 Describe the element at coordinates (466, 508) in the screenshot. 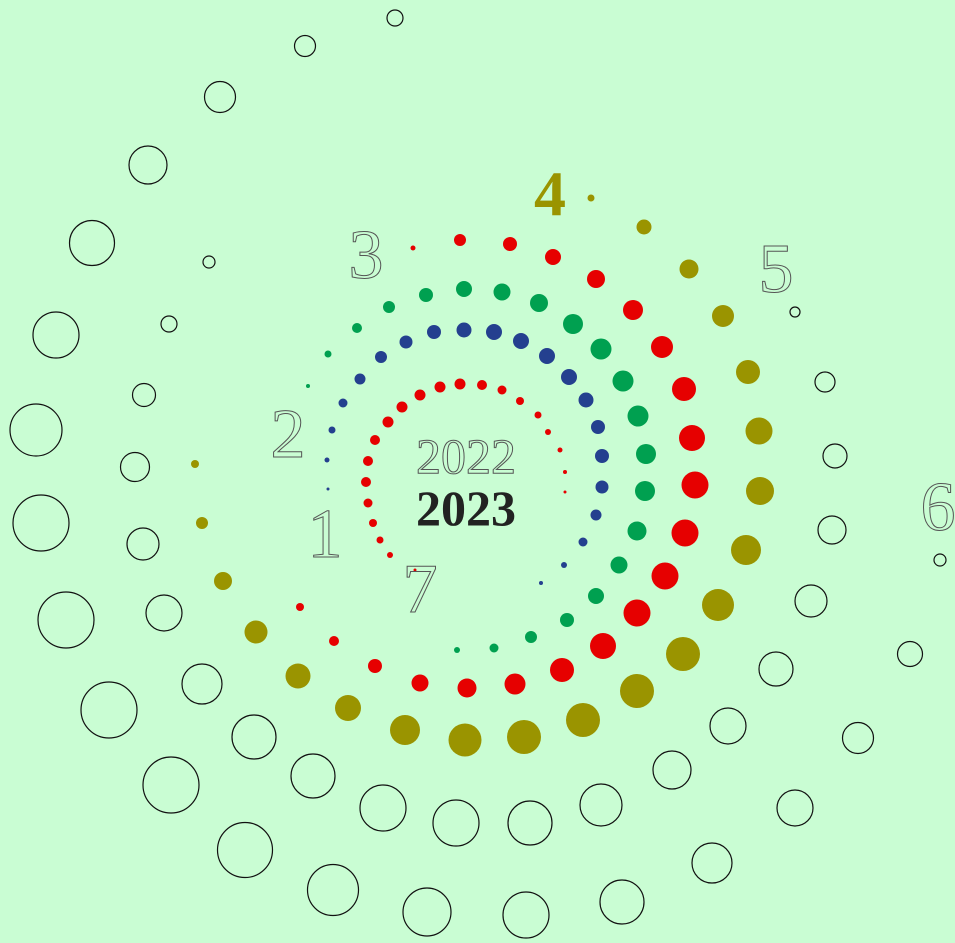

I see `year: 2023` at that location.